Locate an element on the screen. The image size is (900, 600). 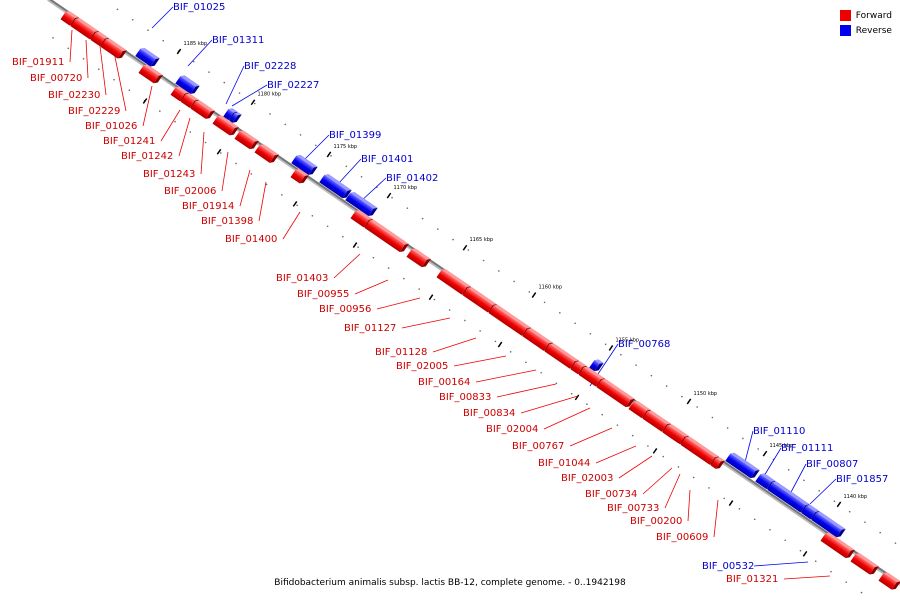
gene-label: BIF_01321 is located at coordinates (752, 579).